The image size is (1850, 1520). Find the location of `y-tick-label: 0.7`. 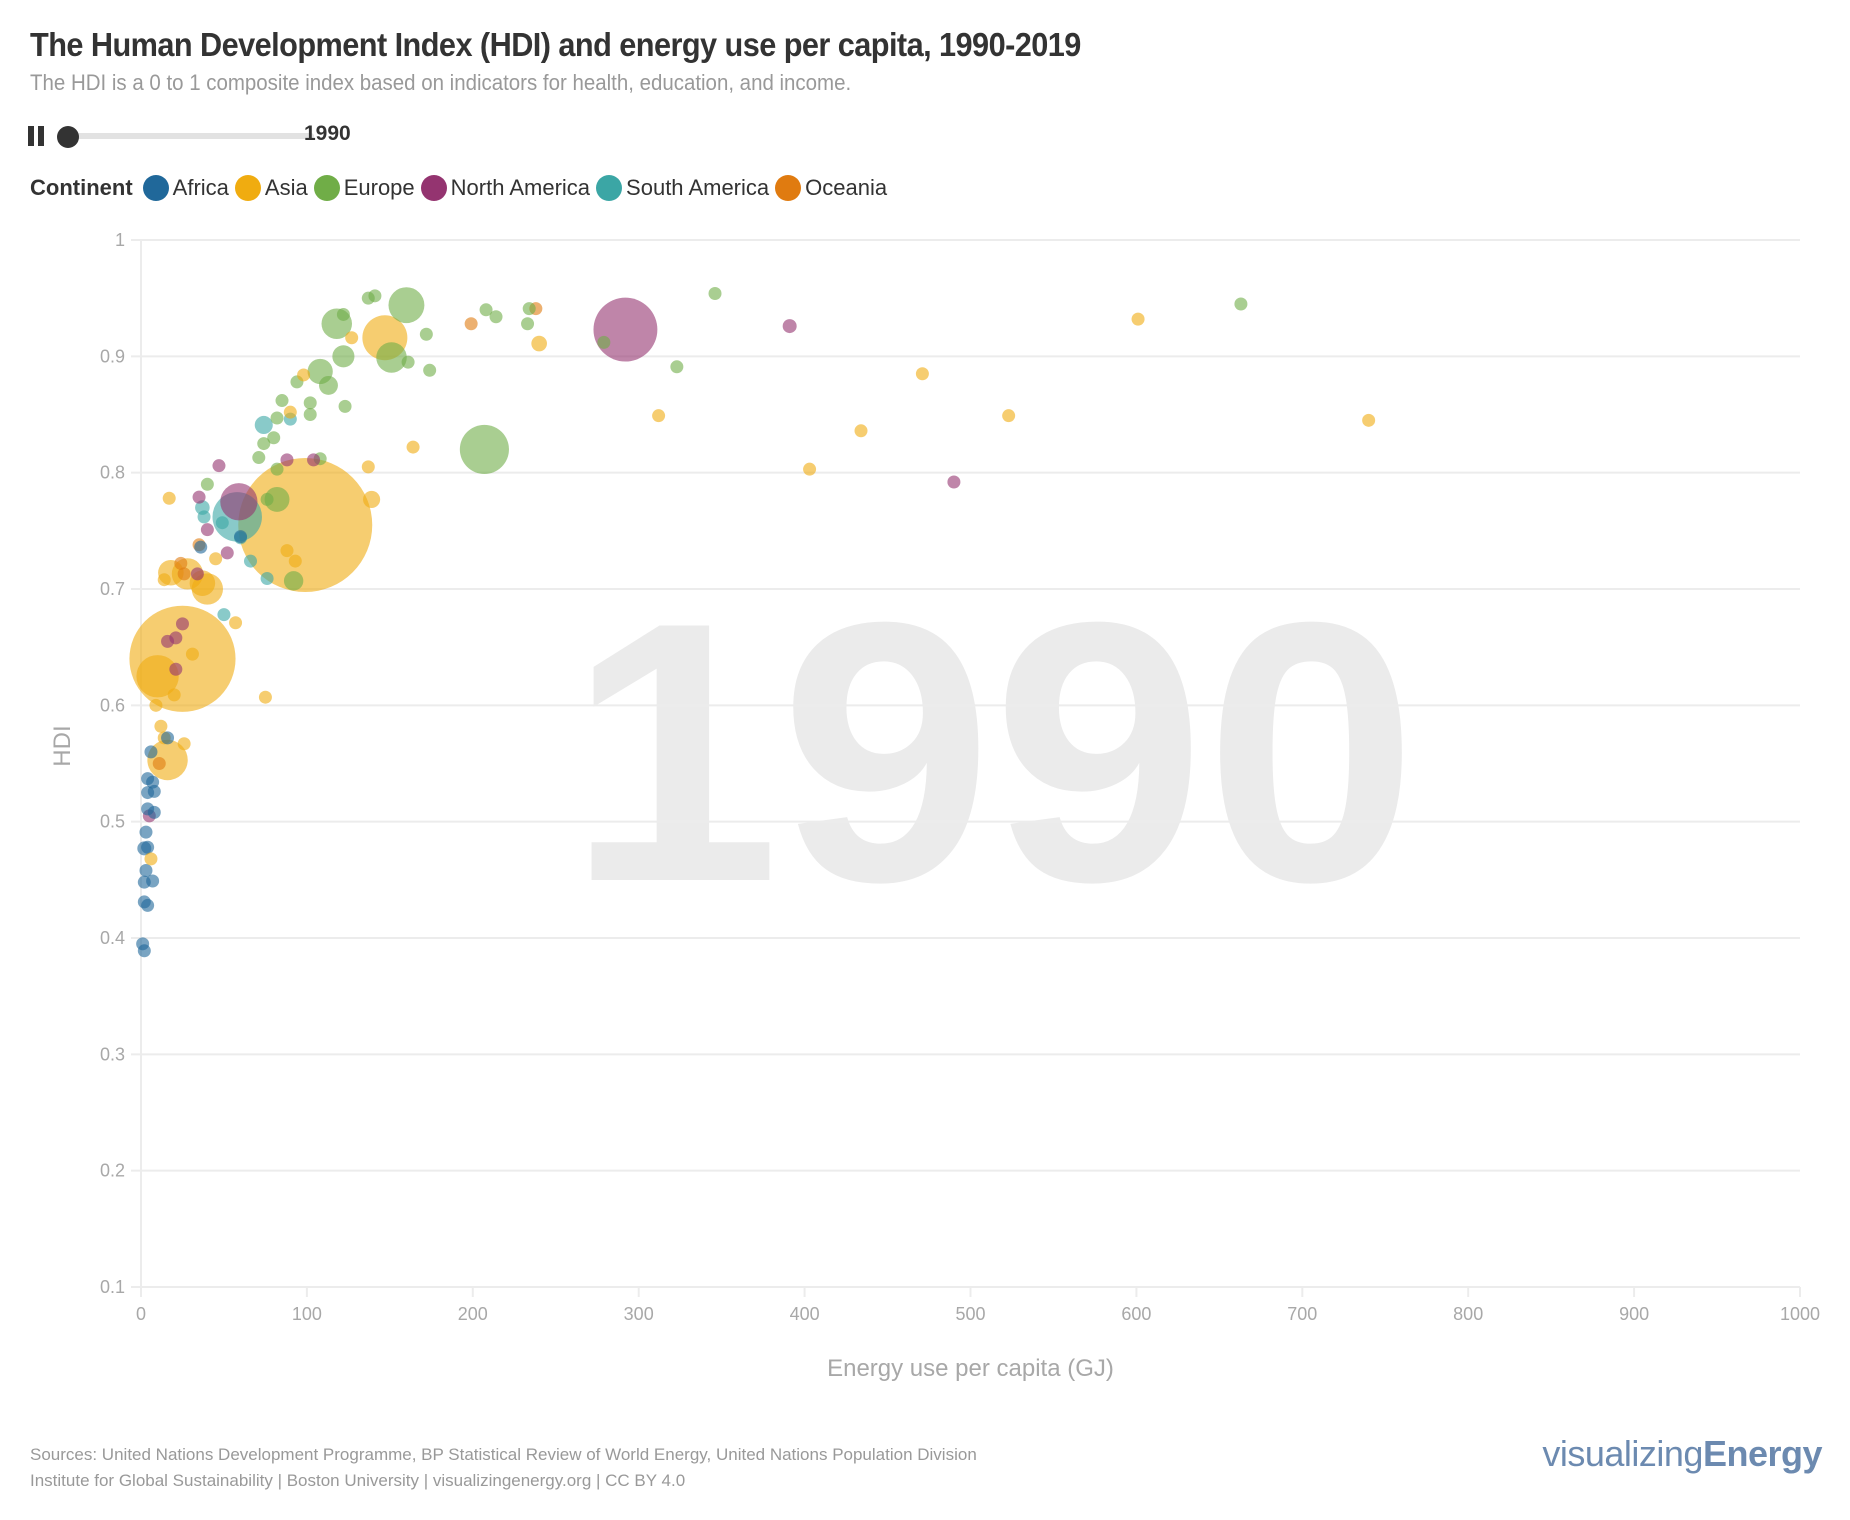

y-tick-label: 0.7 is located at coordinates (112, 589).